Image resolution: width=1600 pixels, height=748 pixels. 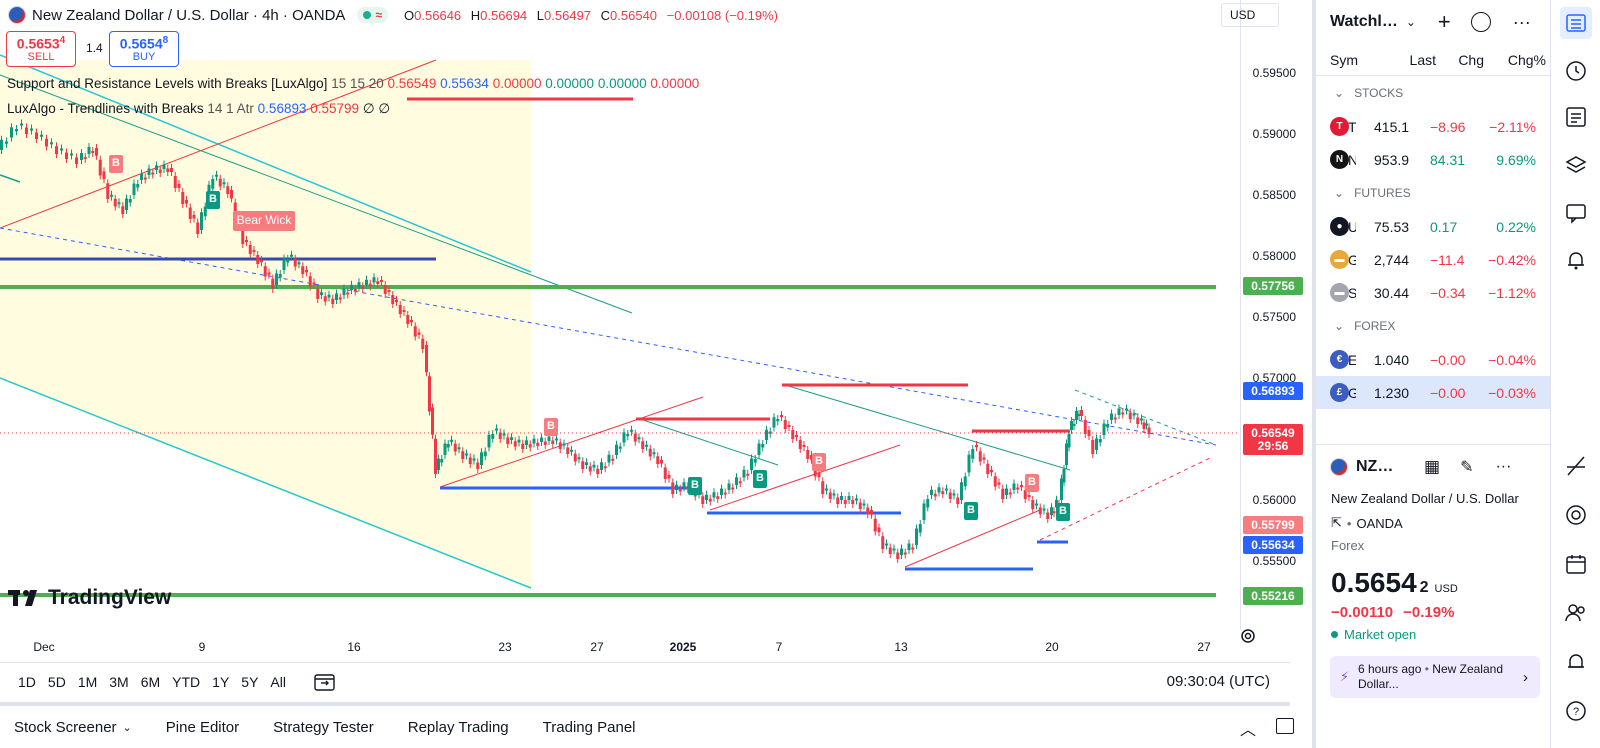 I want to click on col-chgp: Chg%, so click(x=1526, y=59).